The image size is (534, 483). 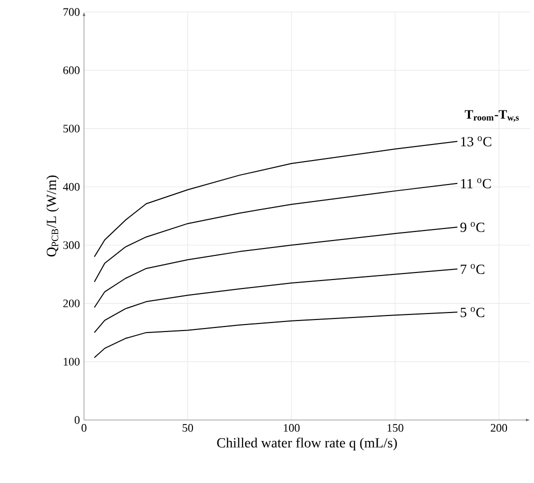 I want to click on y-tick-label: 700, so click(x=72, y=12).